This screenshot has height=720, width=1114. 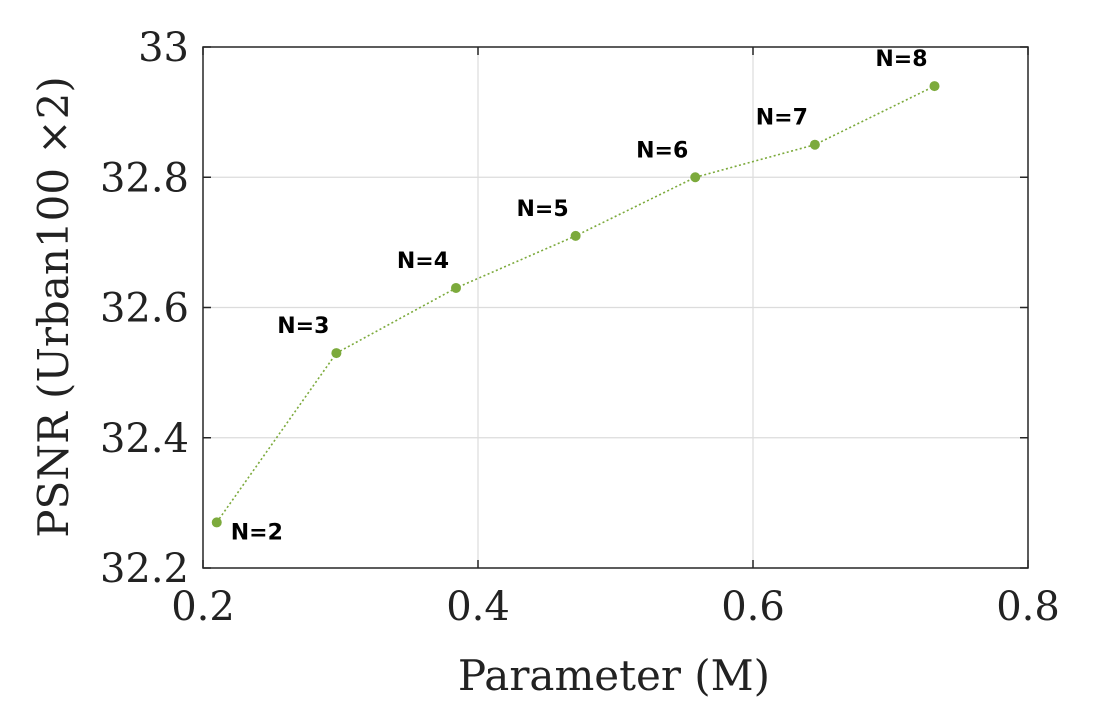 What do you see at coordinates (203, 607) in the screenshot?
I see `x-tick-label: 0.2` at bounding box center [203, 607].